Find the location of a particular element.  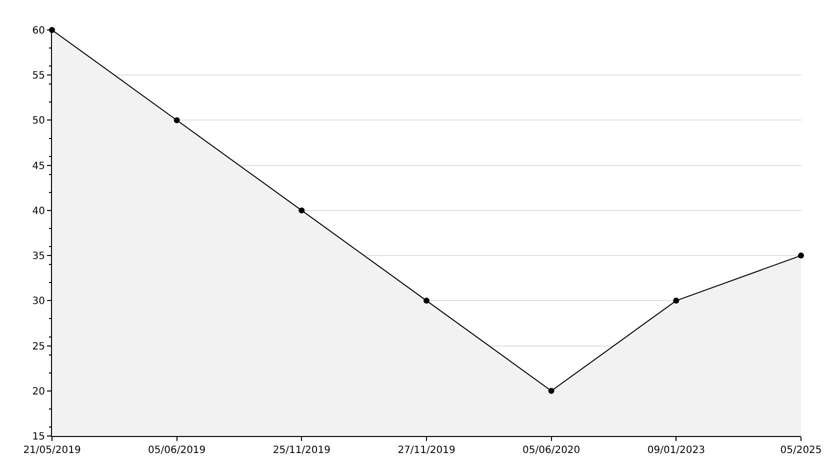

y-tick-label: 35 is located at coordinates (38, 256).